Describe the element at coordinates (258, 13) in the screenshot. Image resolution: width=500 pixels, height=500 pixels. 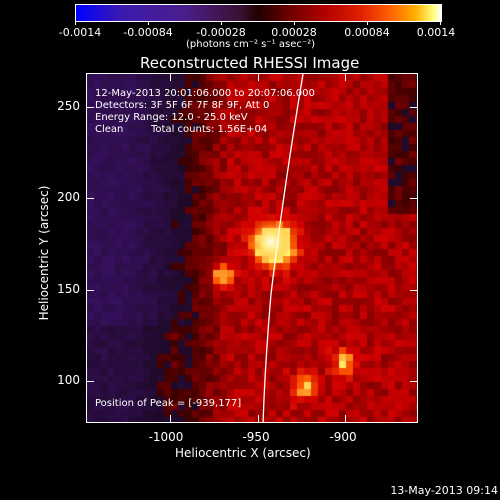
I see `colorbar` at that location.